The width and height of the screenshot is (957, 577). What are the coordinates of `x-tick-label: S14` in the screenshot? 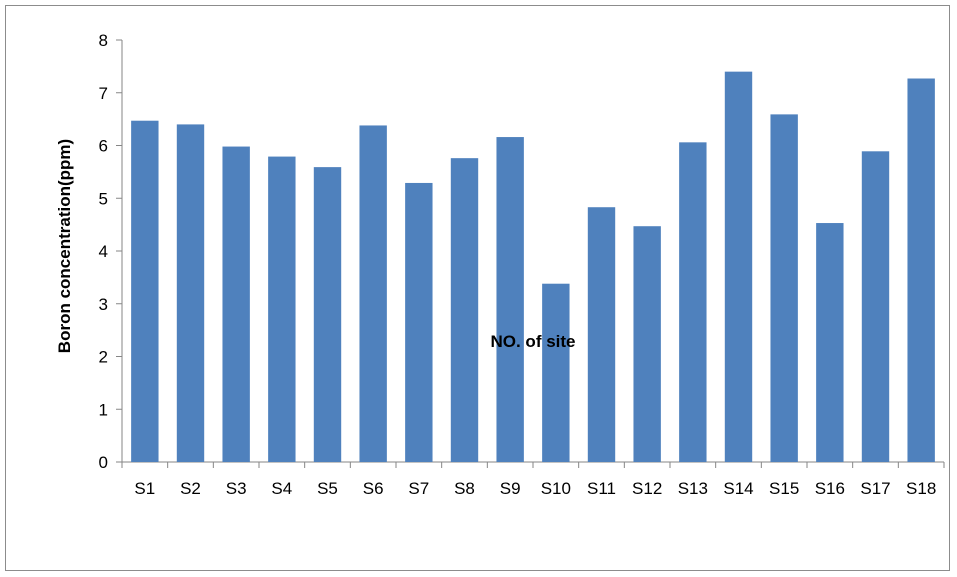 It's located at (738, 488).